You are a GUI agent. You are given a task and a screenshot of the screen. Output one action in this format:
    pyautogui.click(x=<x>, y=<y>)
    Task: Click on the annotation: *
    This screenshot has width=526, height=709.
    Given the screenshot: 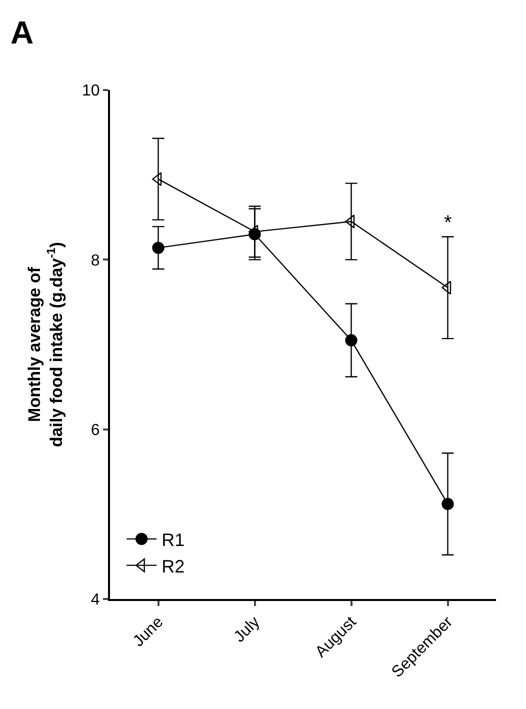 What is the action you would take?
    pyautogui.click(x=448, y=223)
    